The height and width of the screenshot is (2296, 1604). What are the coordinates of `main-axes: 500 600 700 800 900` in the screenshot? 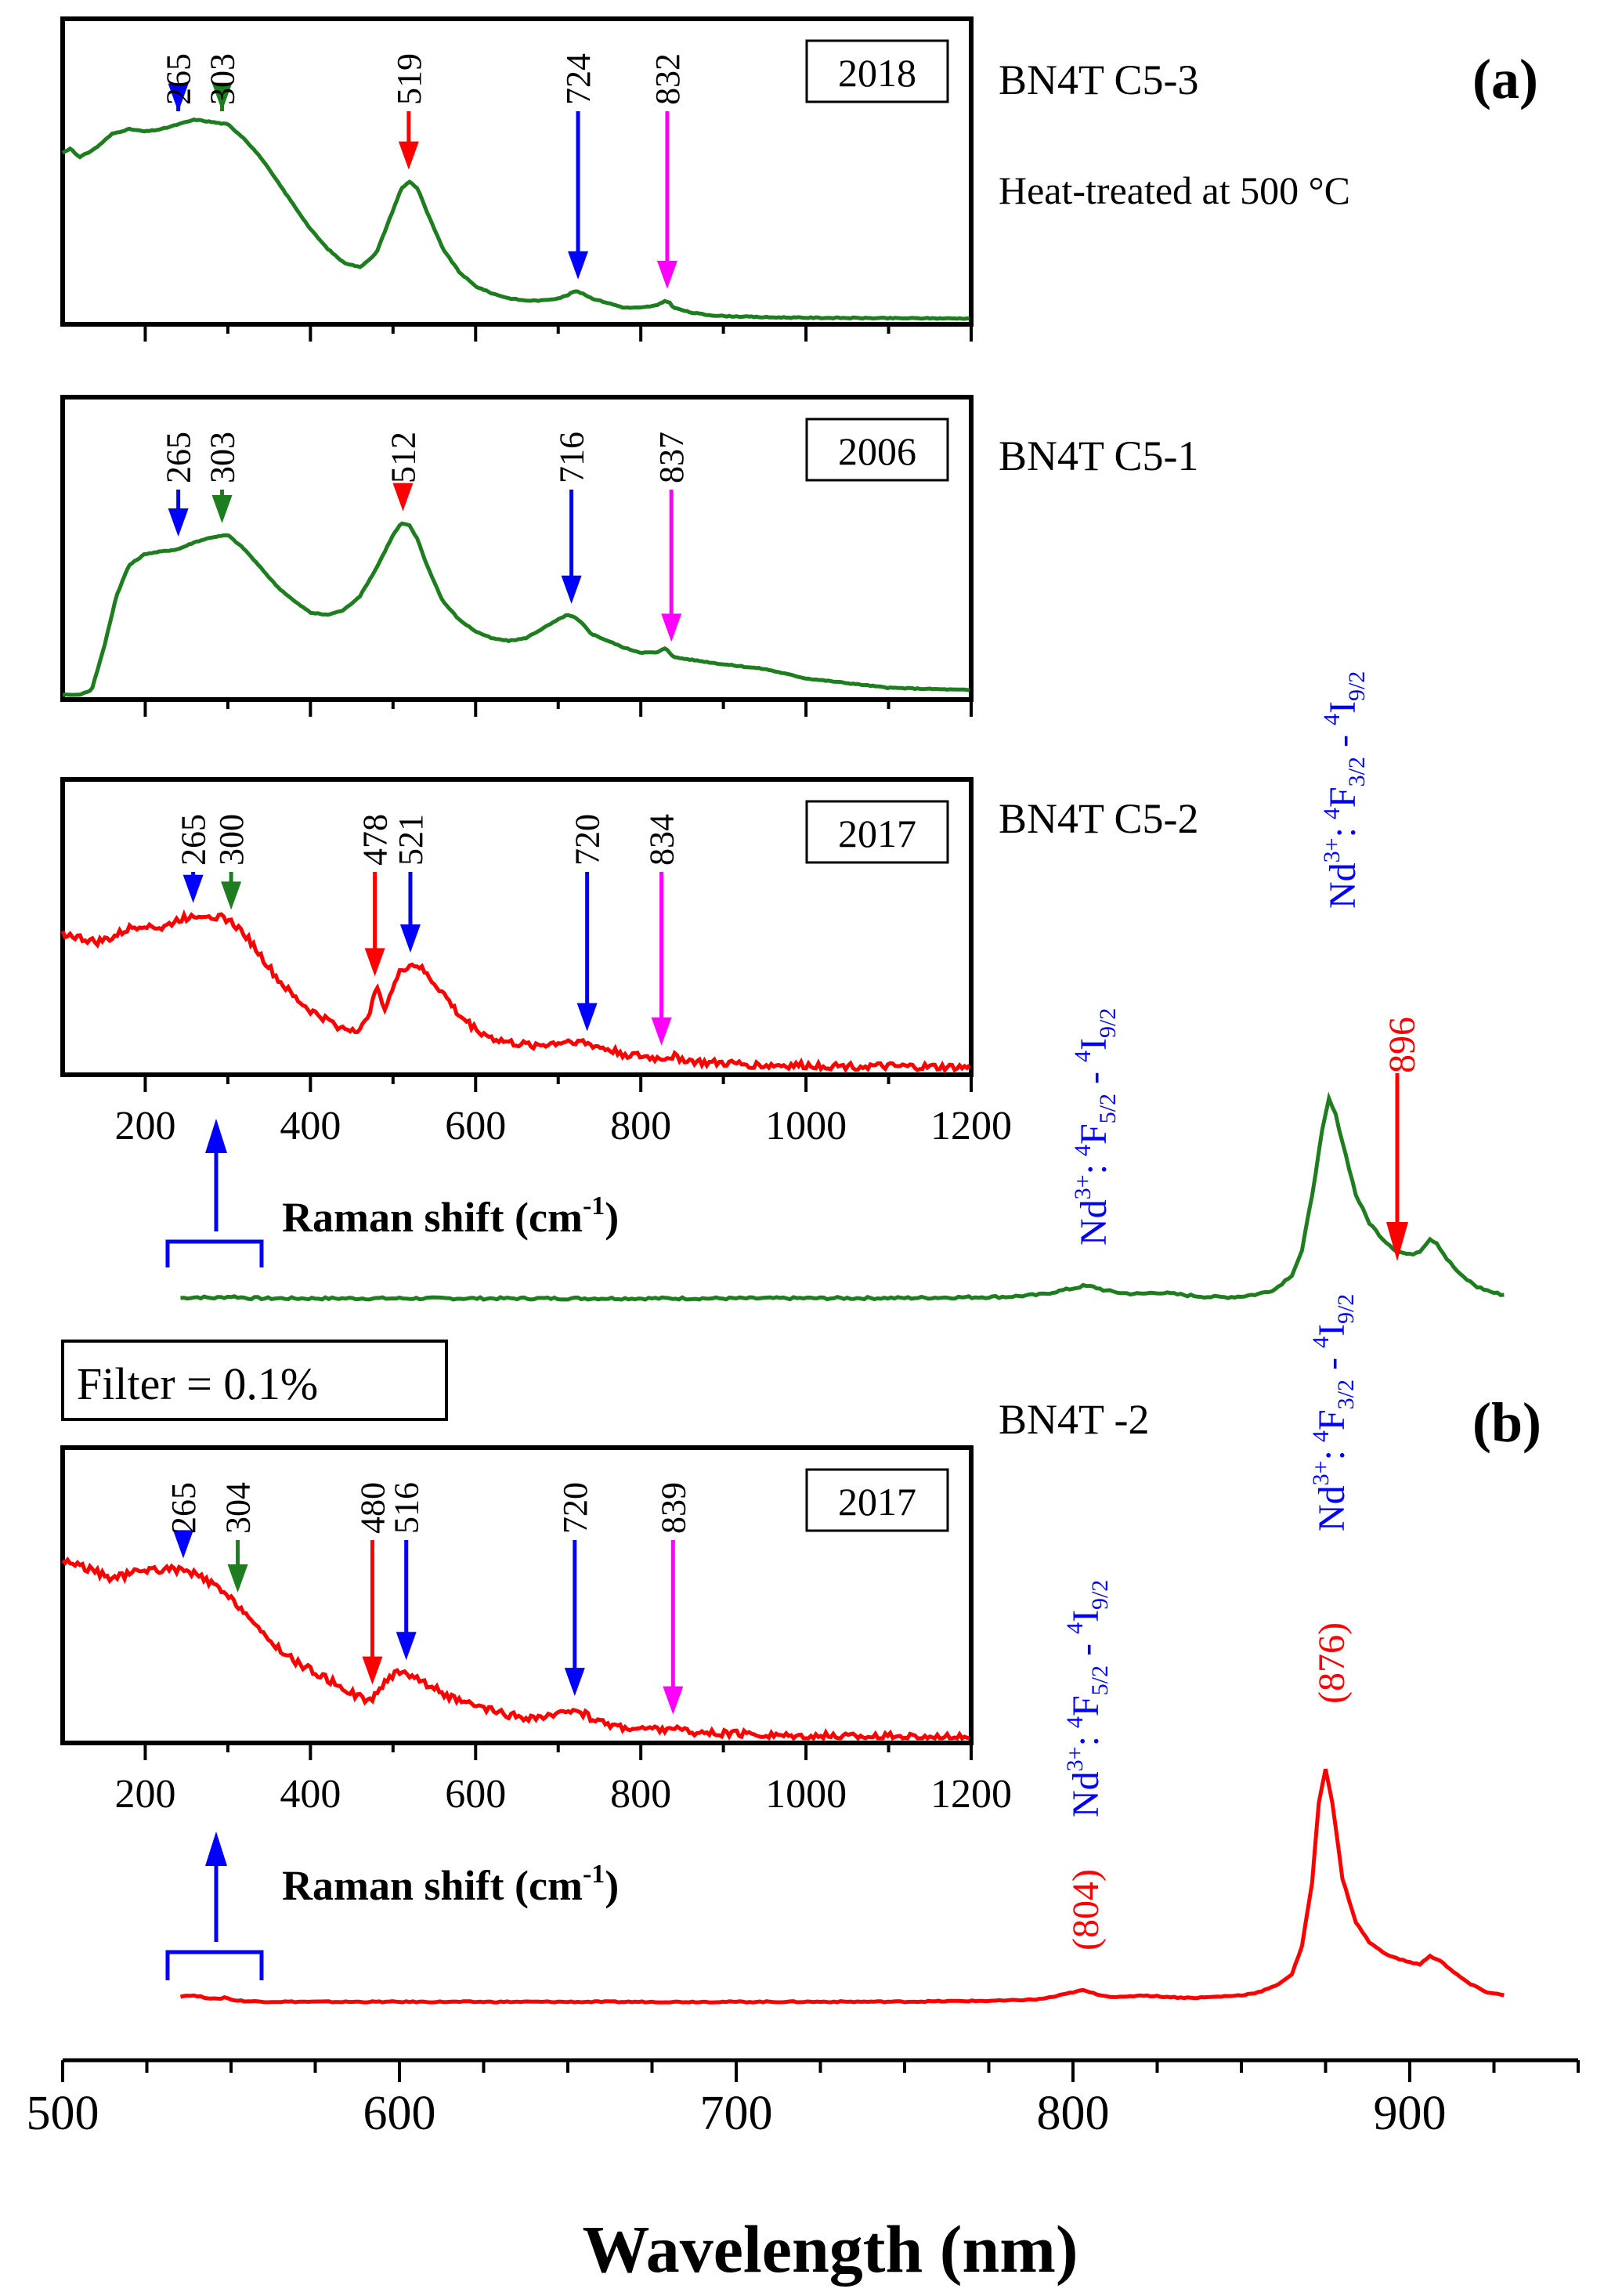 It's located at (803, 2099).